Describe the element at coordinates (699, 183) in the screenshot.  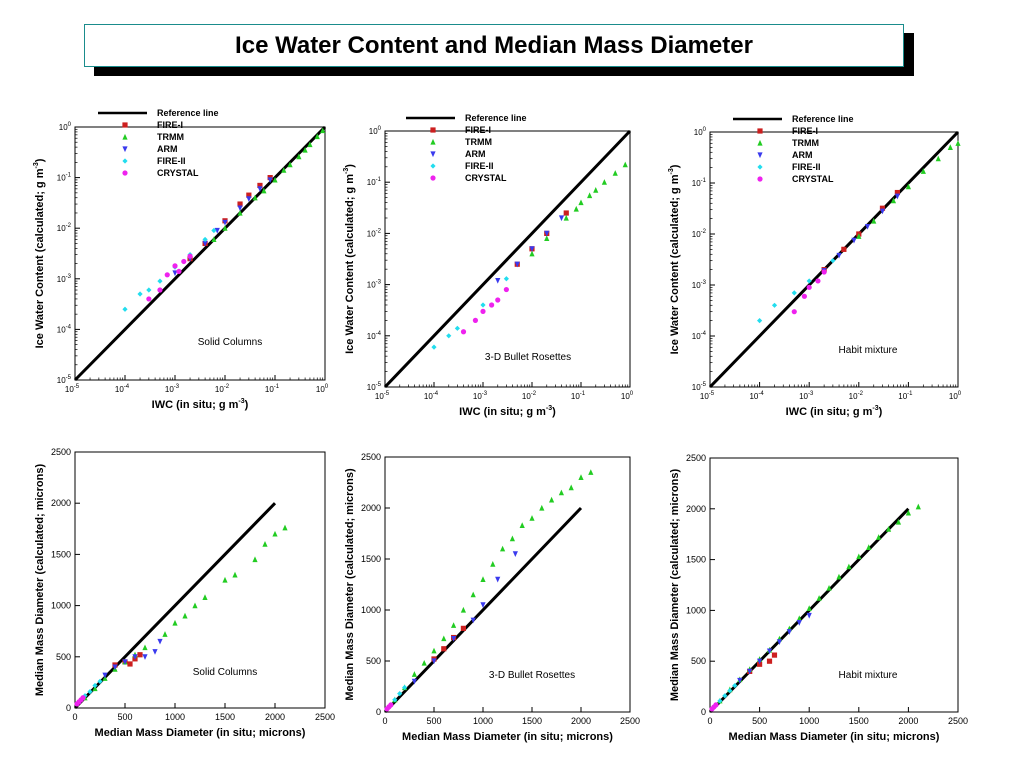
I see `y-tick-label: 10⁻¹` at that location.